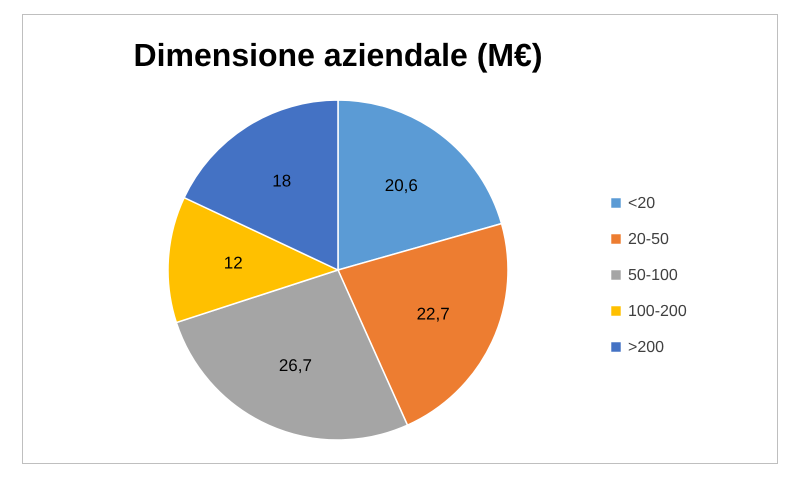 Image resolution: width=800 pixels, height=480 pixels. I want to click on legend-label: 50-100, so click(653, 275).